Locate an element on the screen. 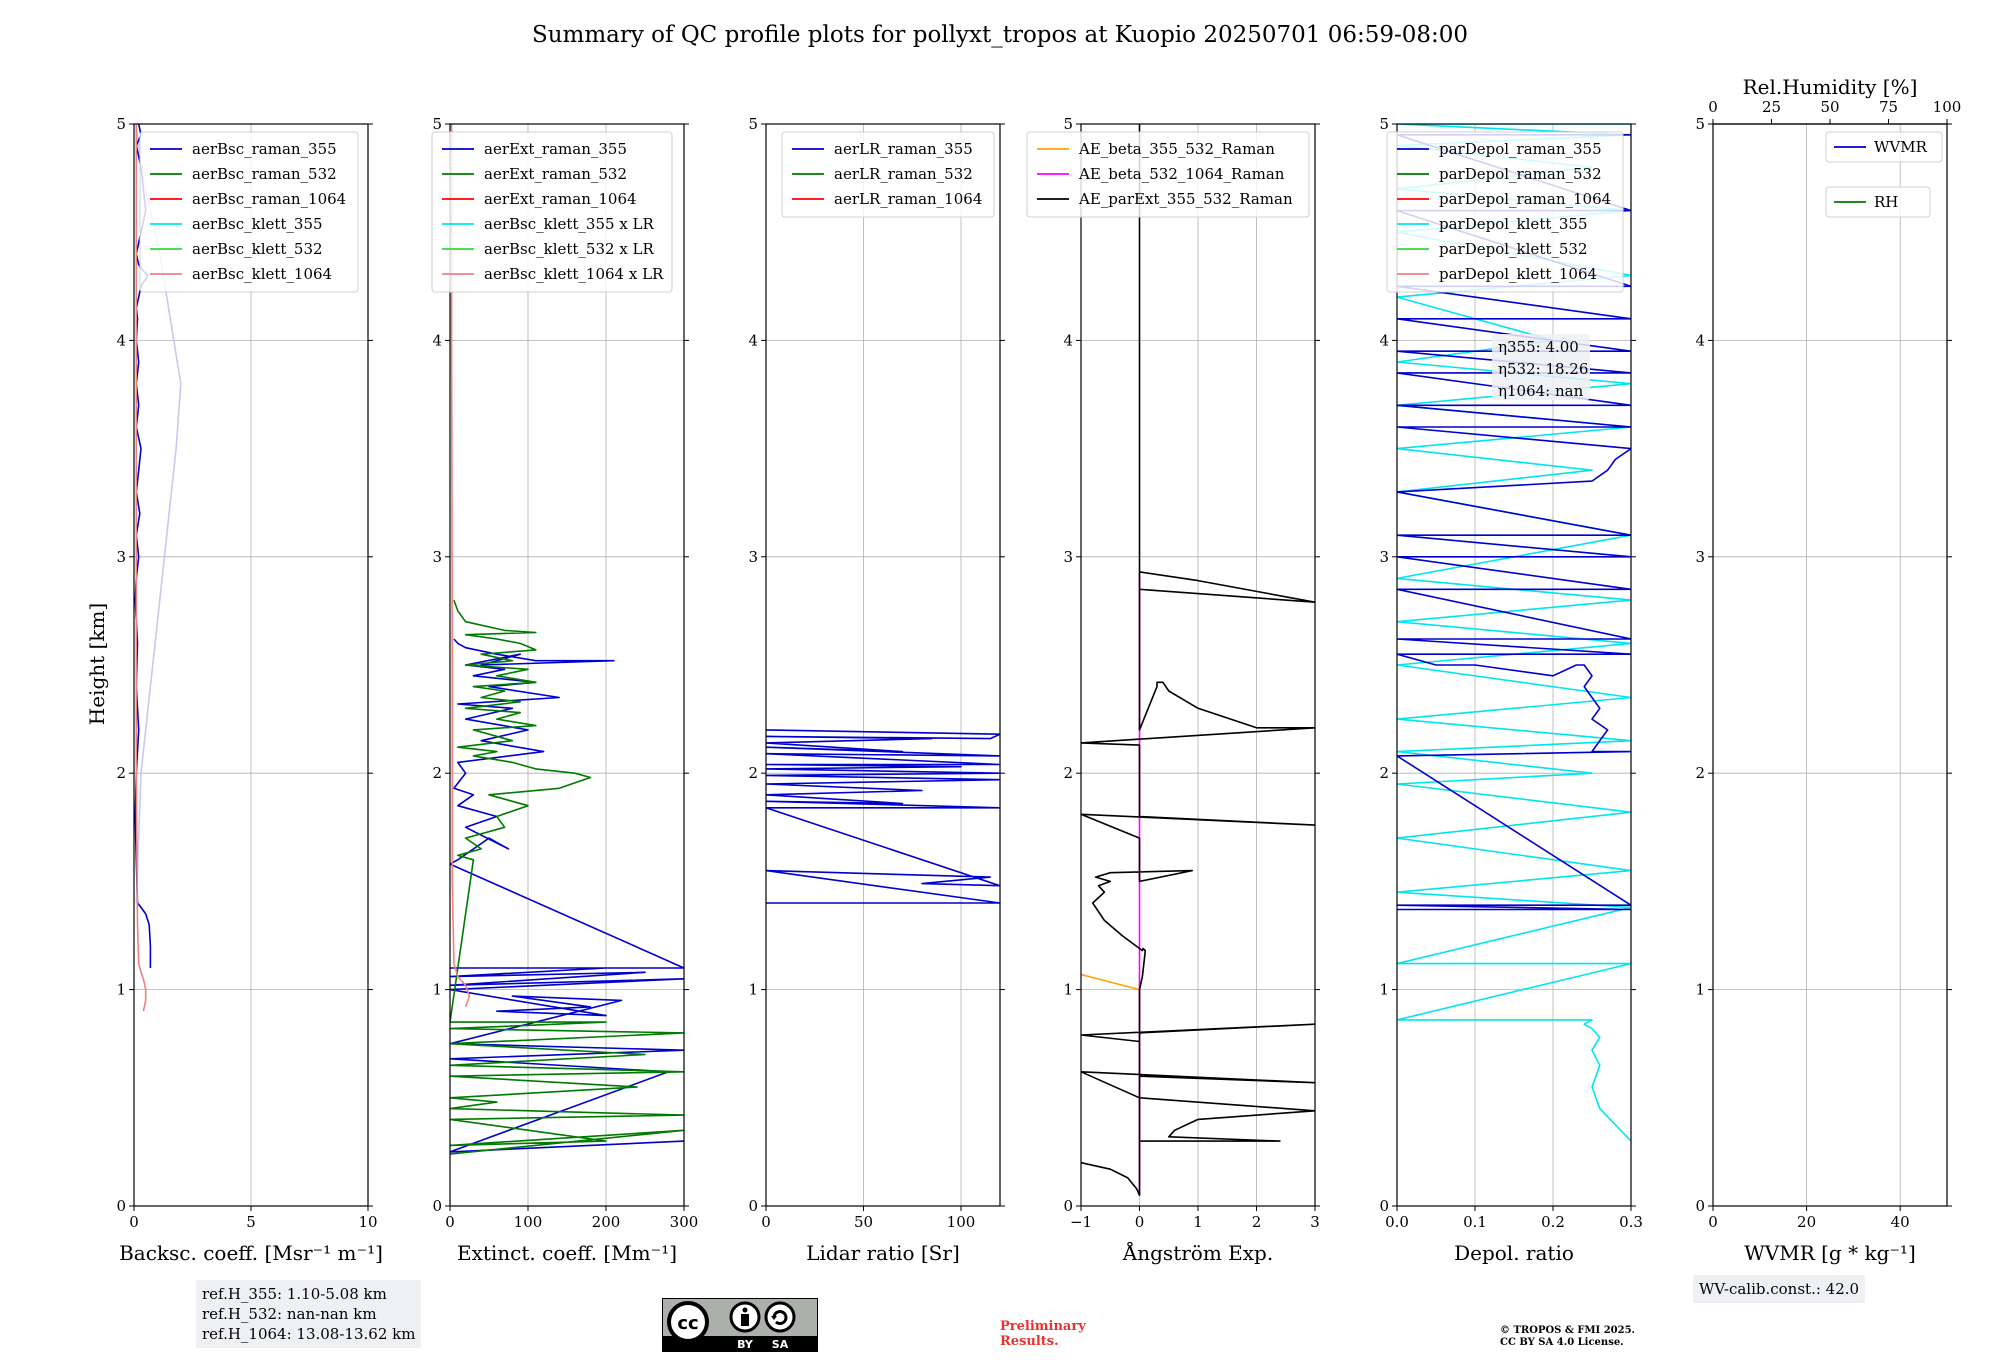 The image size is (2000, 1360). wv-calib-text: WV-calib.const.: 42.0 is located at coordinates (1779, 1289).